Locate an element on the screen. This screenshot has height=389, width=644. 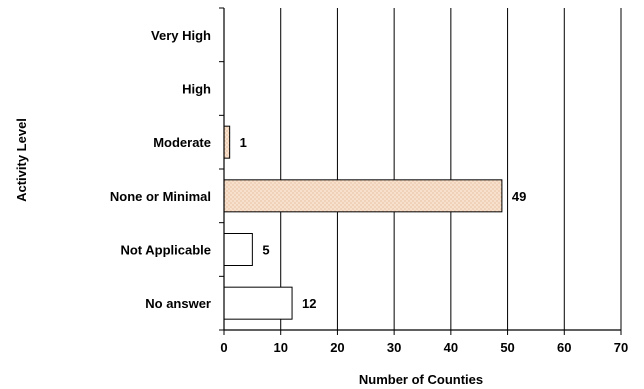
data-label-no-answer: 12 is located at coordinates (309, 303).